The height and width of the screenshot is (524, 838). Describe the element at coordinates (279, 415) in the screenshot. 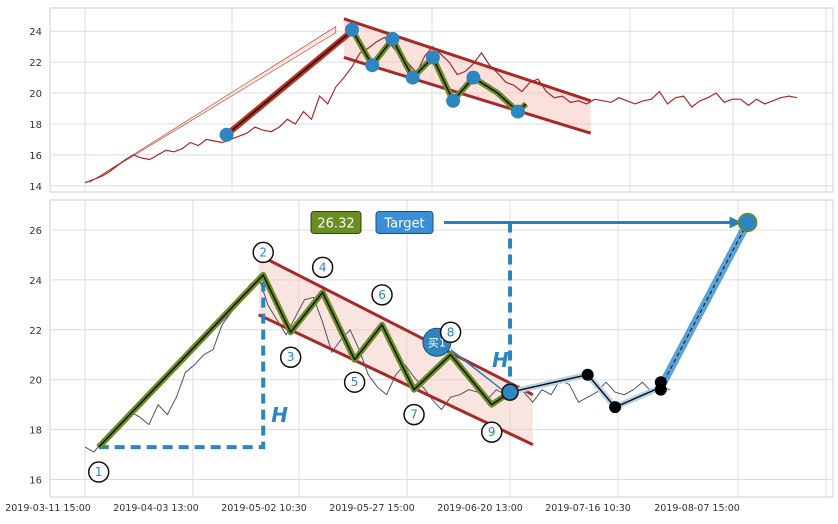

I see `height-label-left: H` at that location.